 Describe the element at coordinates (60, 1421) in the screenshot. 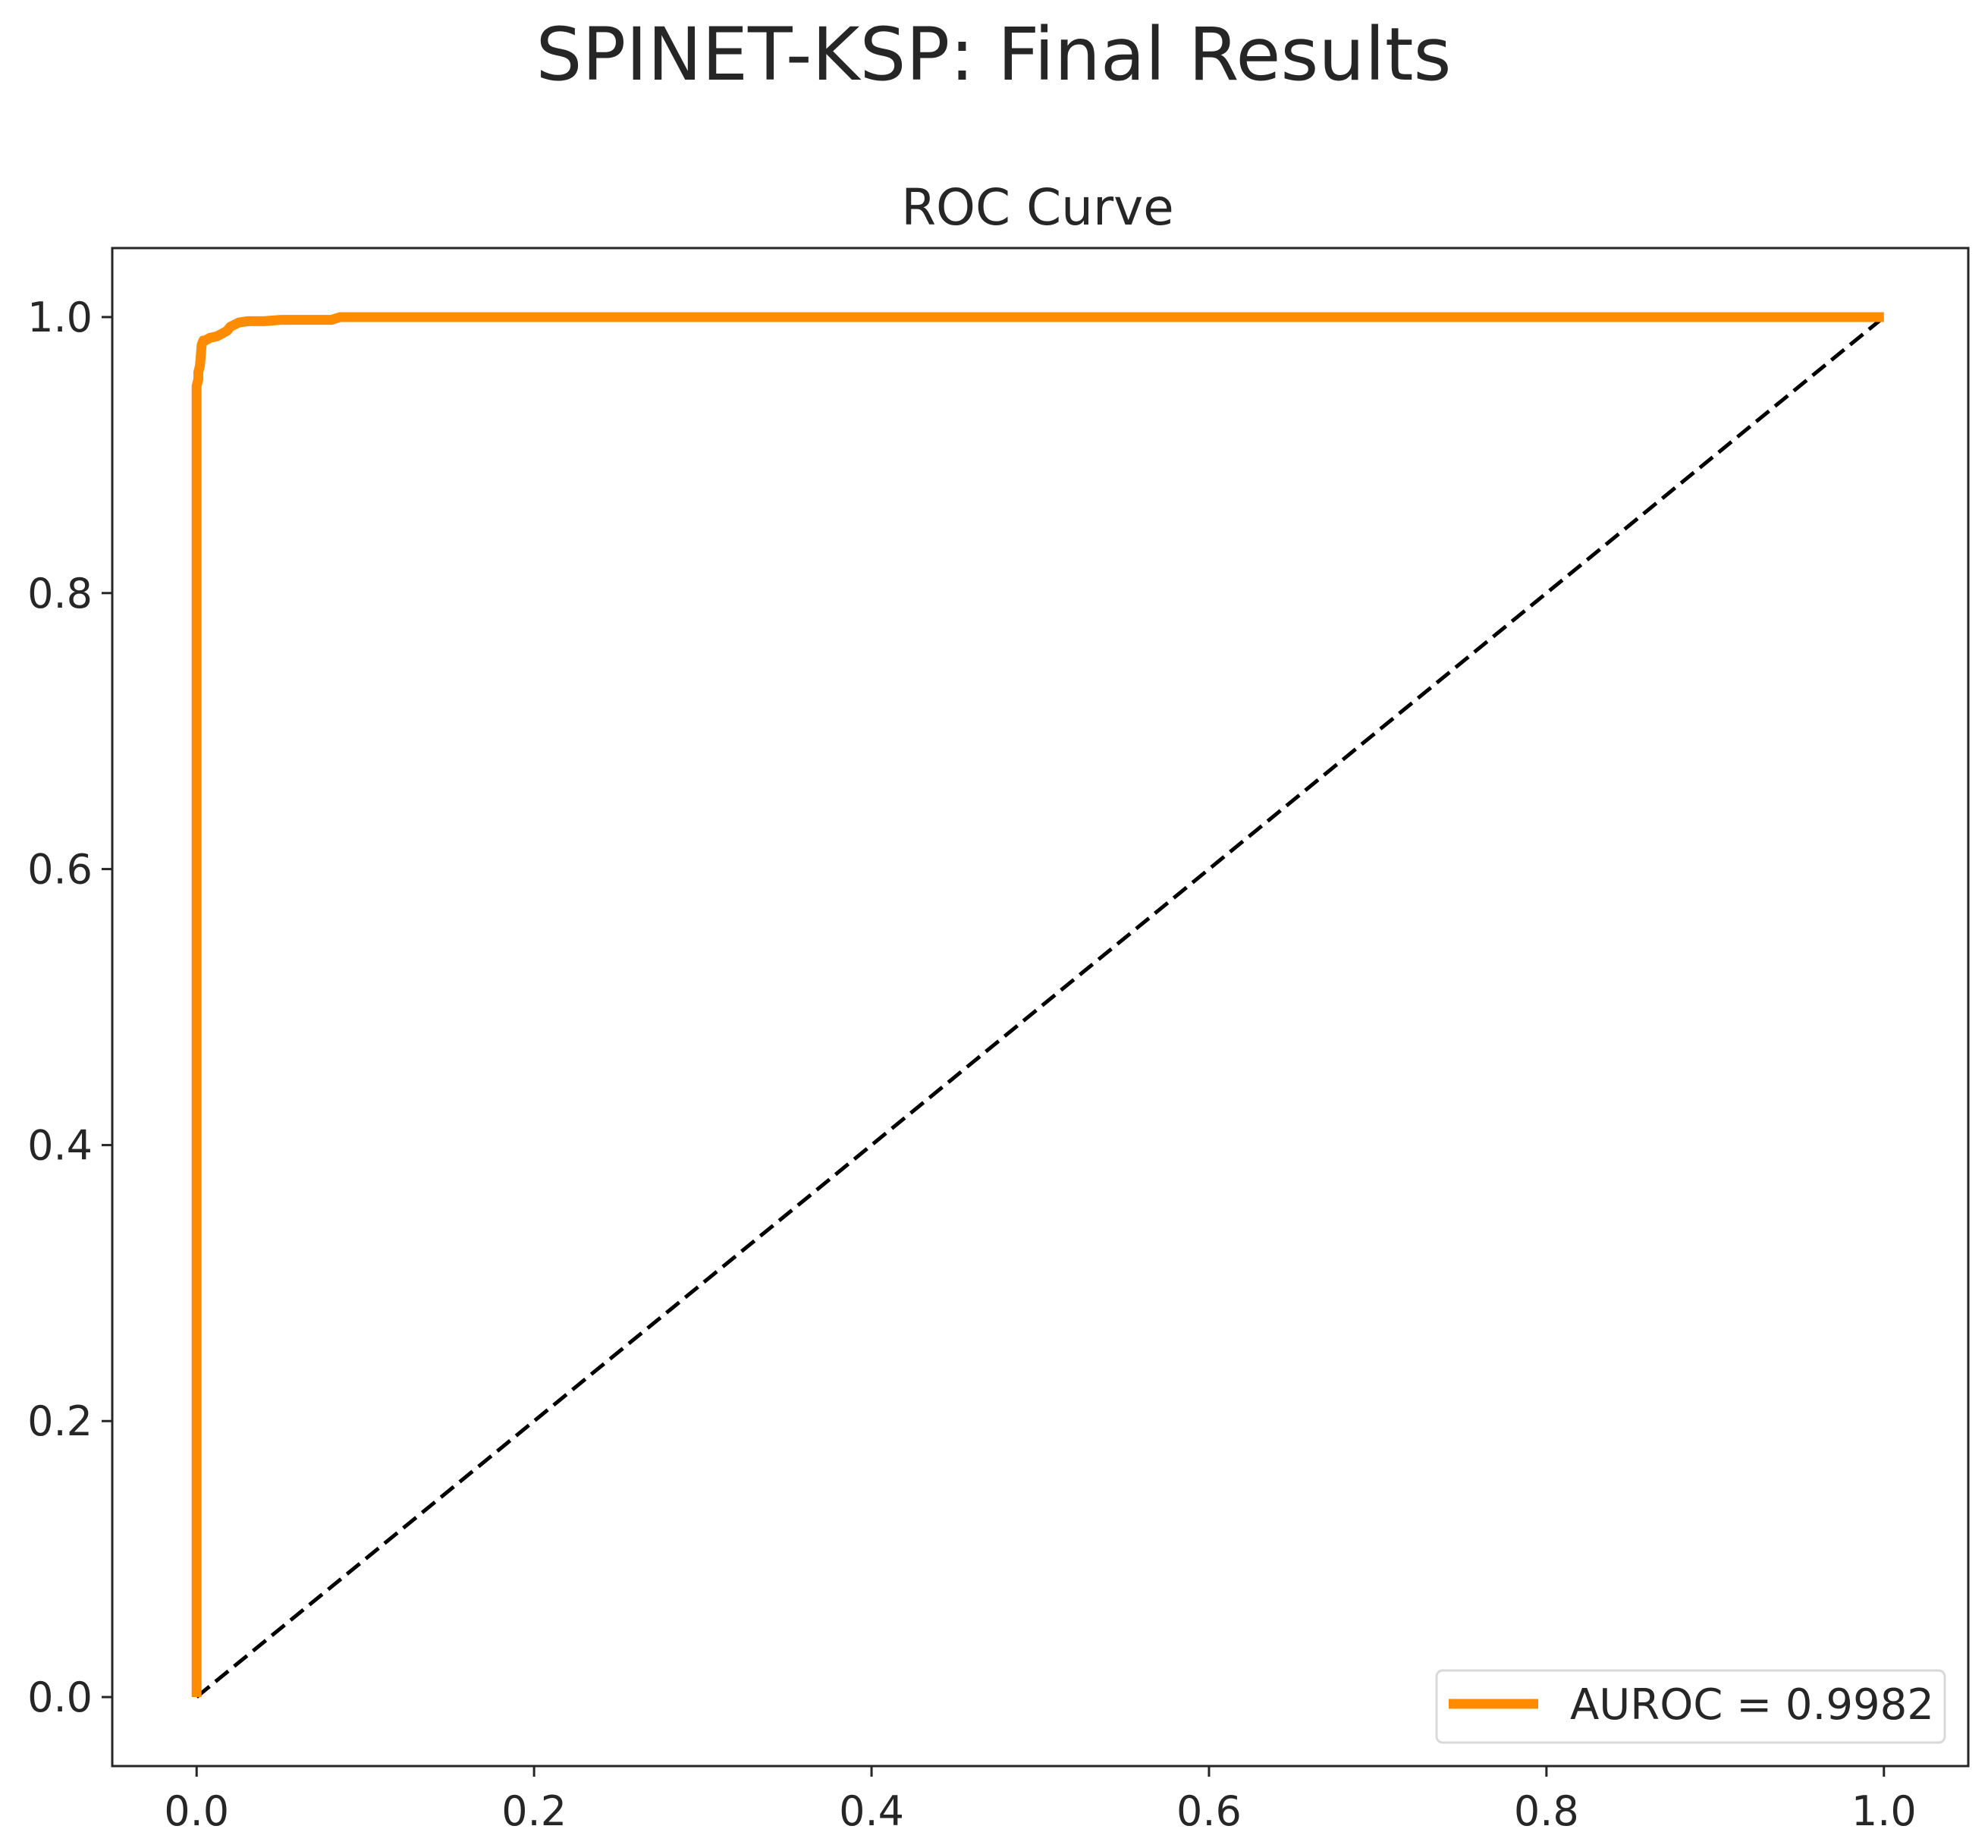

I see `y-tick-label: 0.2` at that location.